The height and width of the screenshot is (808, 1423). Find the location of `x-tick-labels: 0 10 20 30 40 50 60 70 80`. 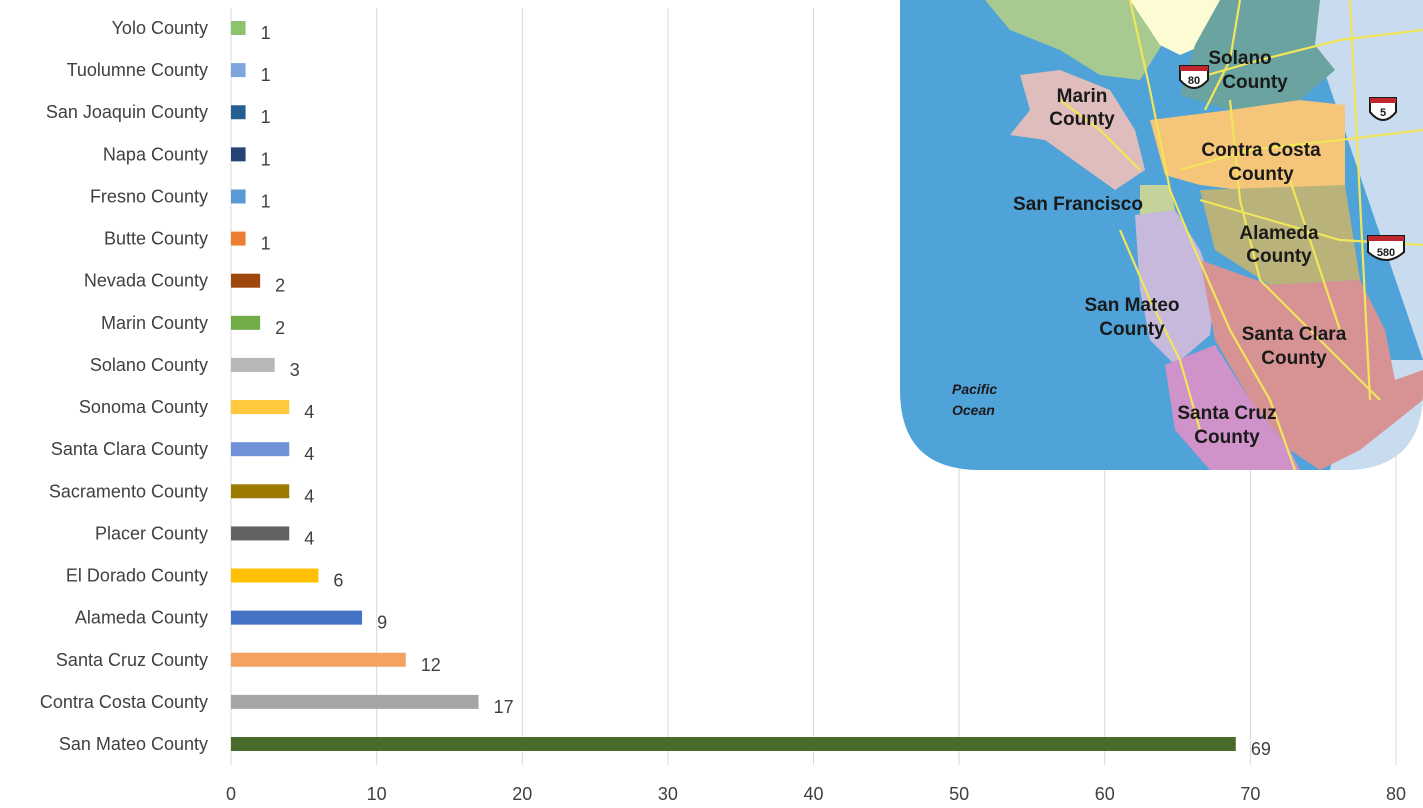

x-tick-labels: 0 10 20 30 40 50 60 70 80 is located at coordinates (816, 794).